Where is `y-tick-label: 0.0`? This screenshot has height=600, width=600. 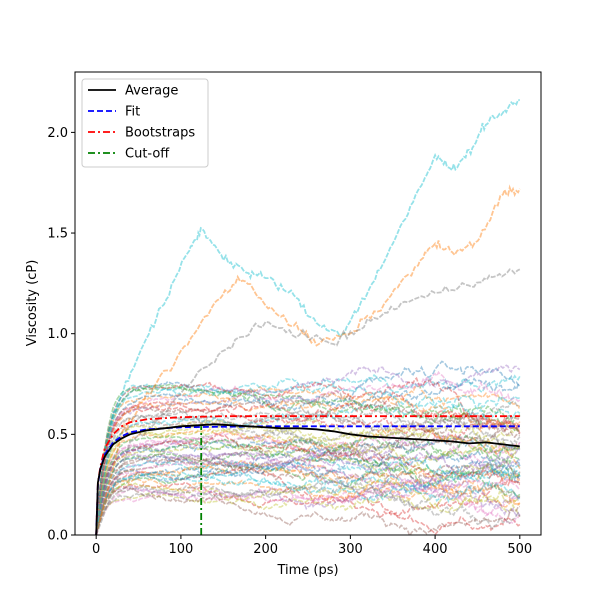
y-tick-label: 0.0 is located at coordinates (57, 536).